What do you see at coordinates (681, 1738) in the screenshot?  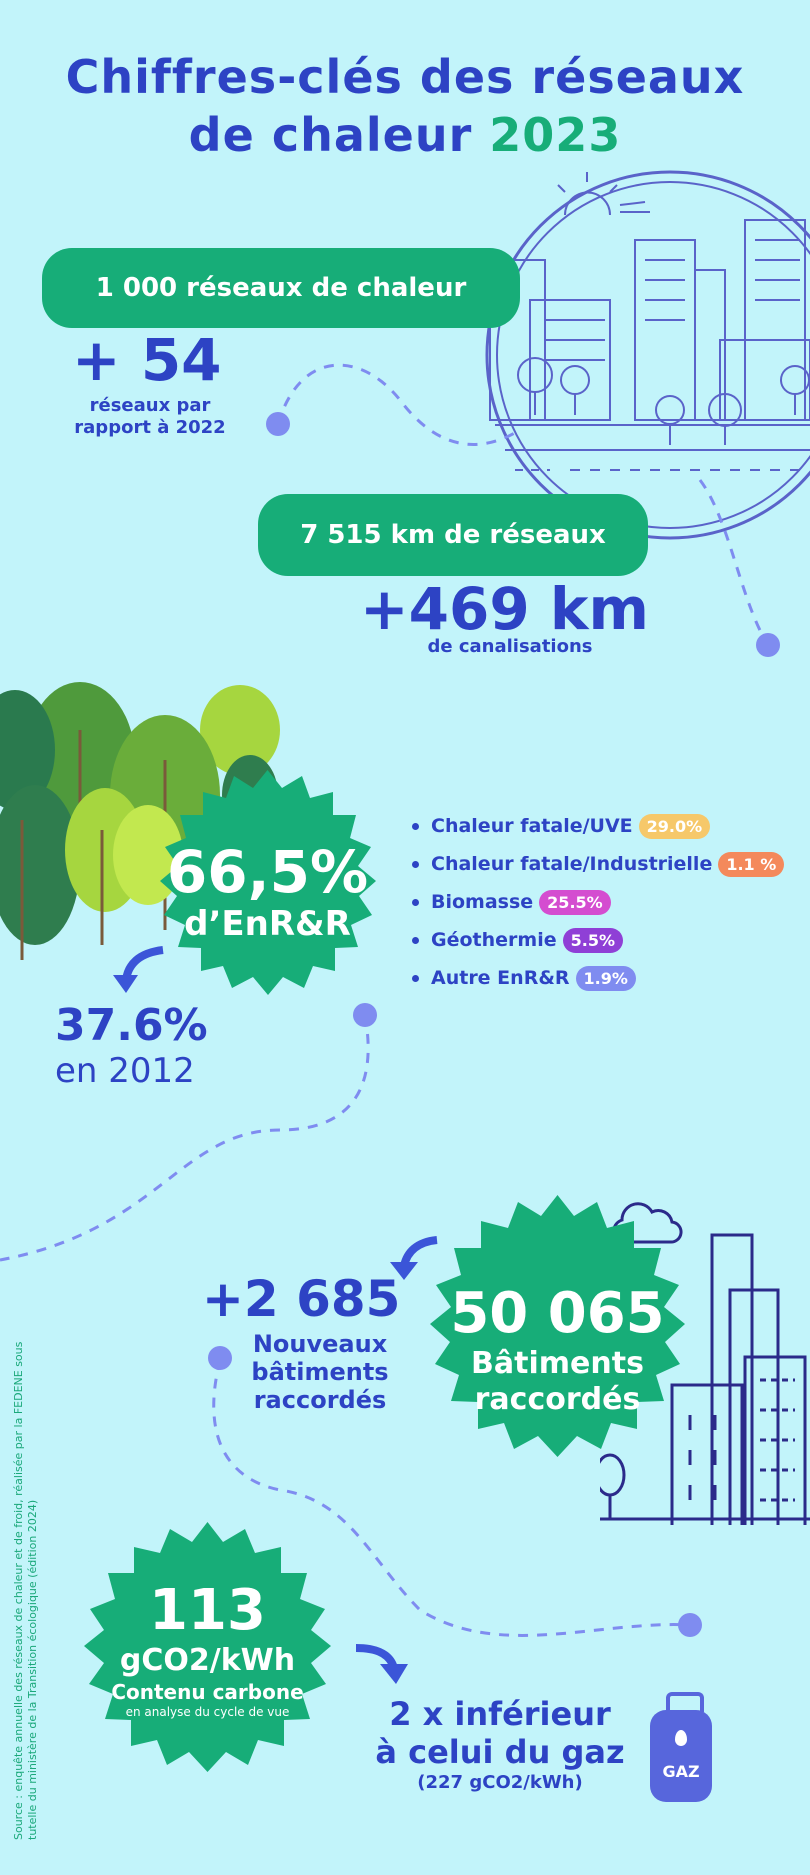 I see `drop-icon` at bounding box center [681, 1738].